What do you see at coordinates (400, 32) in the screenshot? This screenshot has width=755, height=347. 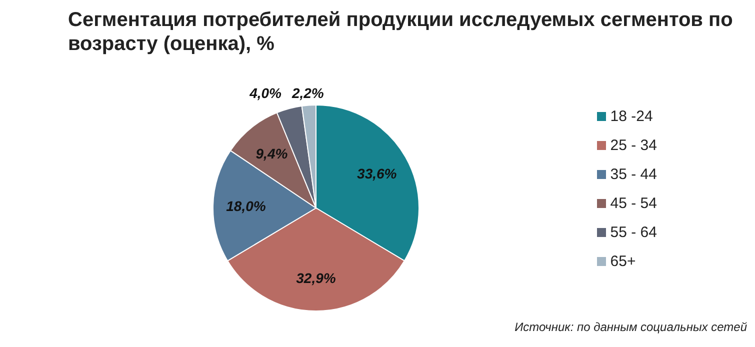 I see `chart-title: Сегментация потребителей продукции исследуемых сегментов по возрасту (оценка), %` at bounding box center [400, 32].